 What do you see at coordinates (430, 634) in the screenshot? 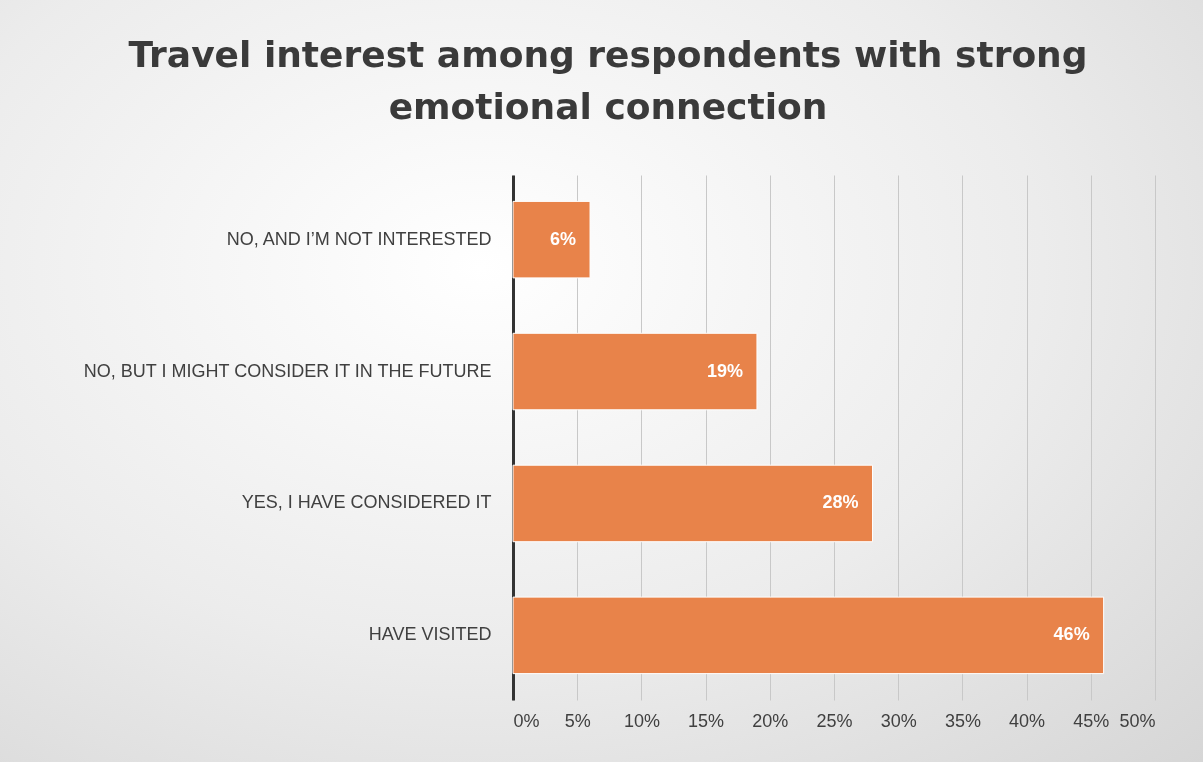
I see `y-tick-label: HAVE VISITED` at bounding box center [430, 634].